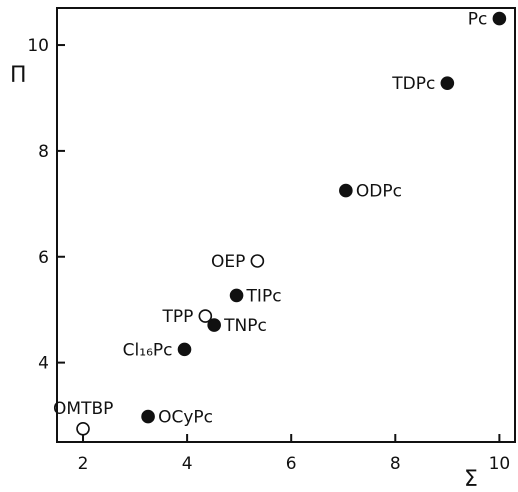 The image size is (518, 492). Describe the element at coordinates (471, 479) in the screenshot. I see `x-axis-label: Σ` at that location.